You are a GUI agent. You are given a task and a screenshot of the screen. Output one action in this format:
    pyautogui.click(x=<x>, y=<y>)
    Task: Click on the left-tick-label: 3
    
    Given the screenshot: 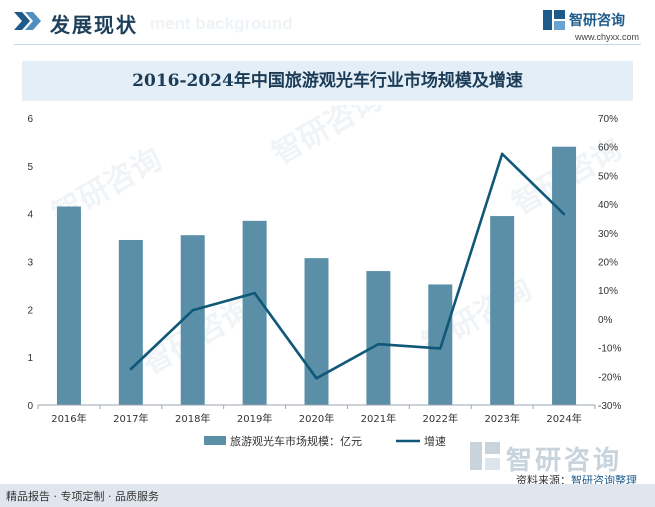 What is the action you would take?
    pyautogui.click(x=30, y=263)
    